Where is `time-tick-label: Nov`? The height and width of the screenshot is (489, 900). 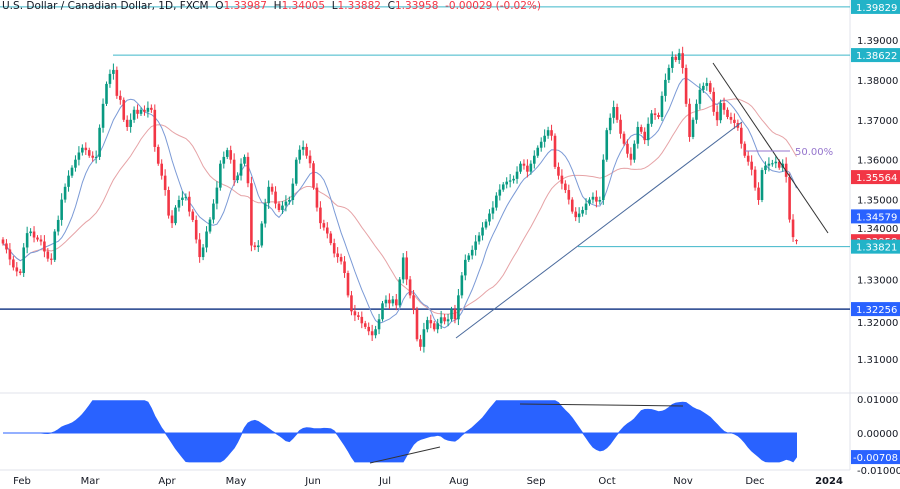 time-tick-label: Nov is located at coordinates (683, 481).